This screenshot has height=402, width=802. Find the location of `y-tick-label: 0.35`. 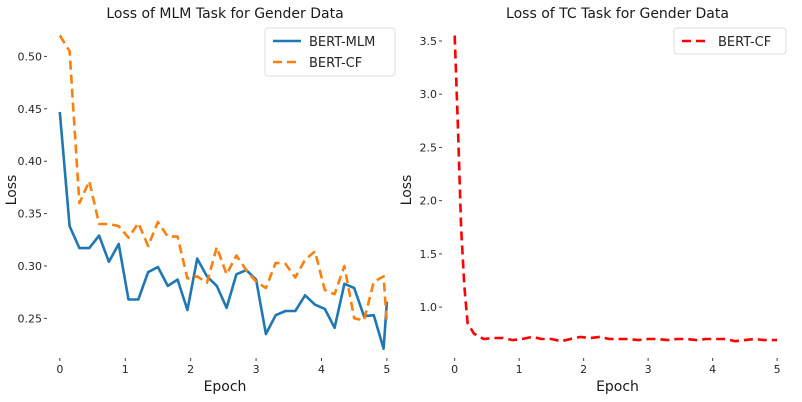

y-tick-label: 0.35 is located at coordinates (30, 214).